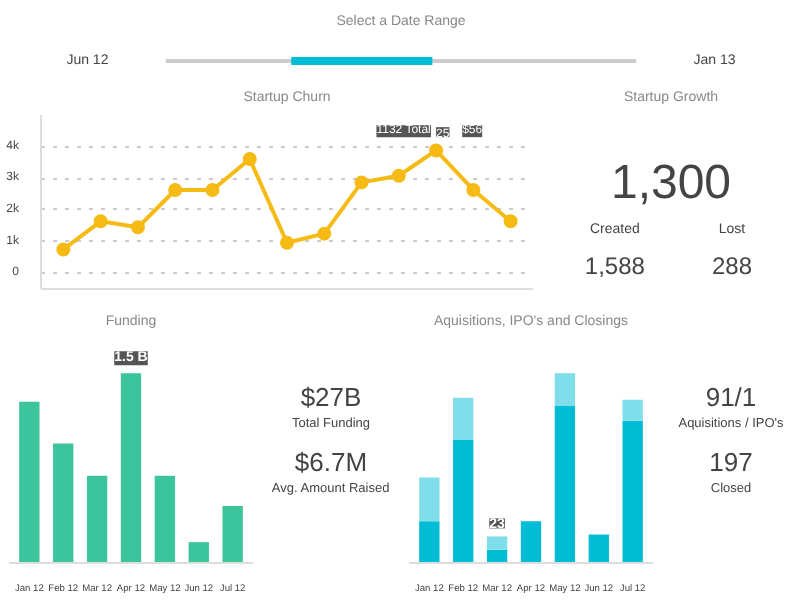 The height and width of the screenshot is (600, 800). Describe the element at coordinates (731, 462) in the screenshot. I see `text: 197` at that location.